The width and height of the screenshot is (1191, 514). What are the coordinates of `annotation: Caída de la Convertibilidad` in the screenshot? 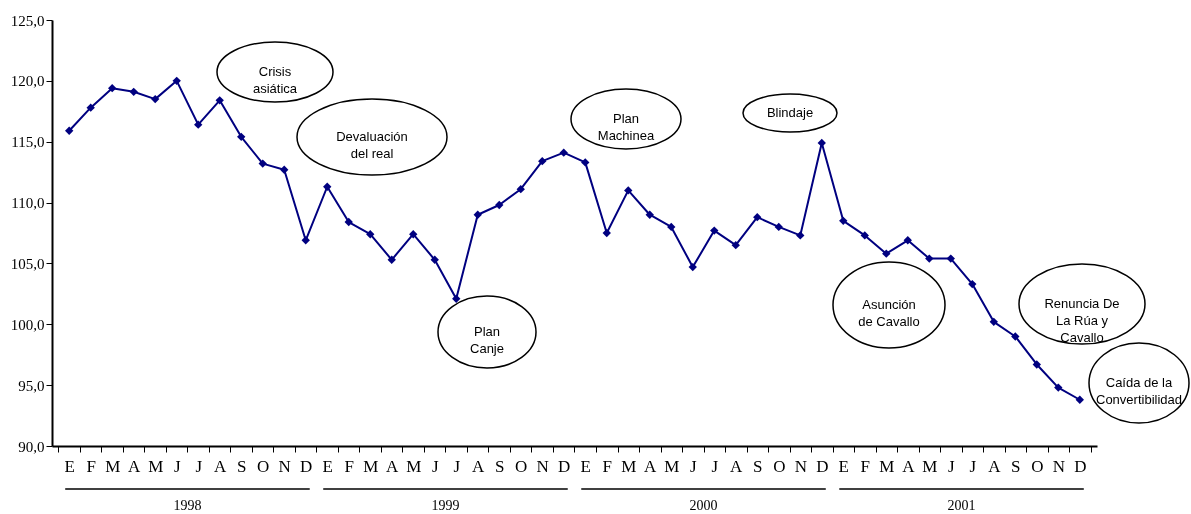 It's located at (1139, 391).